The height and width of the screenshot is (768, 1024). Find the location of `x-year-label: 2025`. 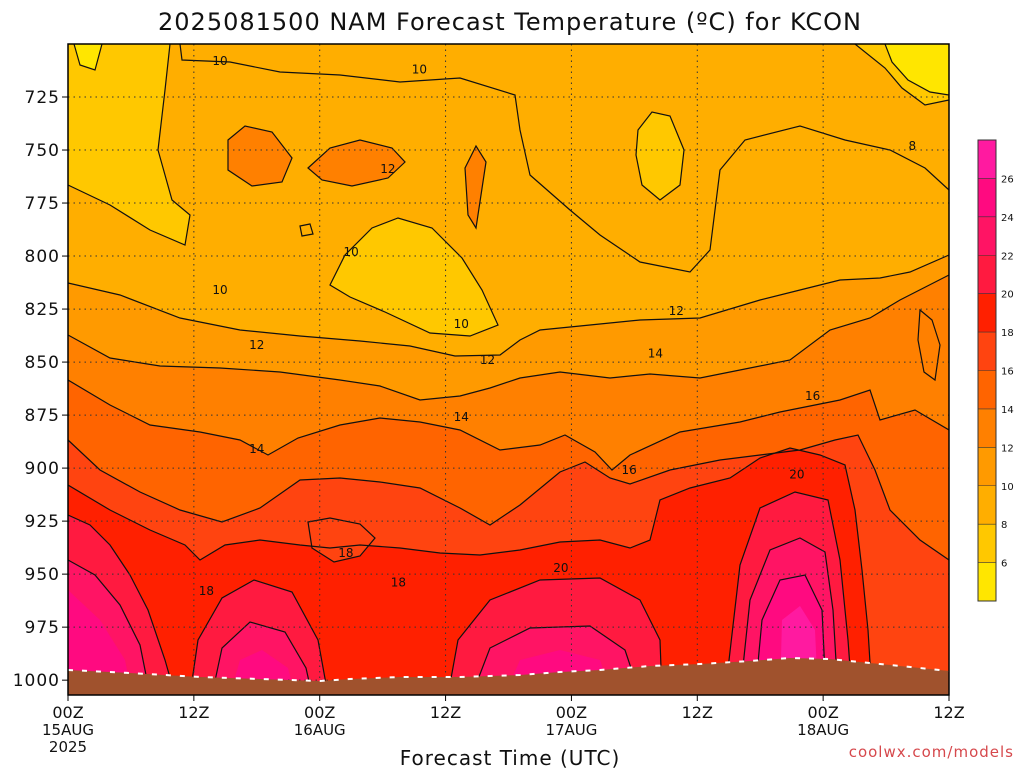

x-year-label: 2025 is located at coordinates (68, 747).